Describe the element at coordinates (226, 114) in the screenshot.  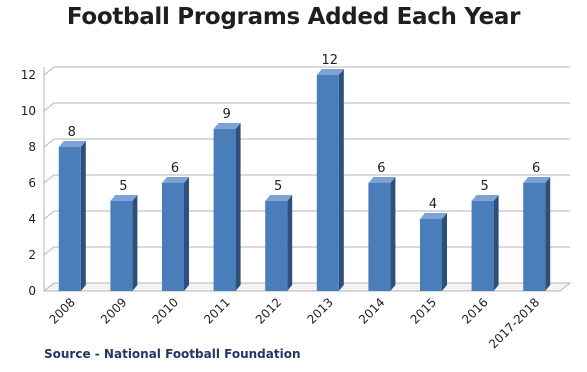
I see `data-label: 9` at that location.